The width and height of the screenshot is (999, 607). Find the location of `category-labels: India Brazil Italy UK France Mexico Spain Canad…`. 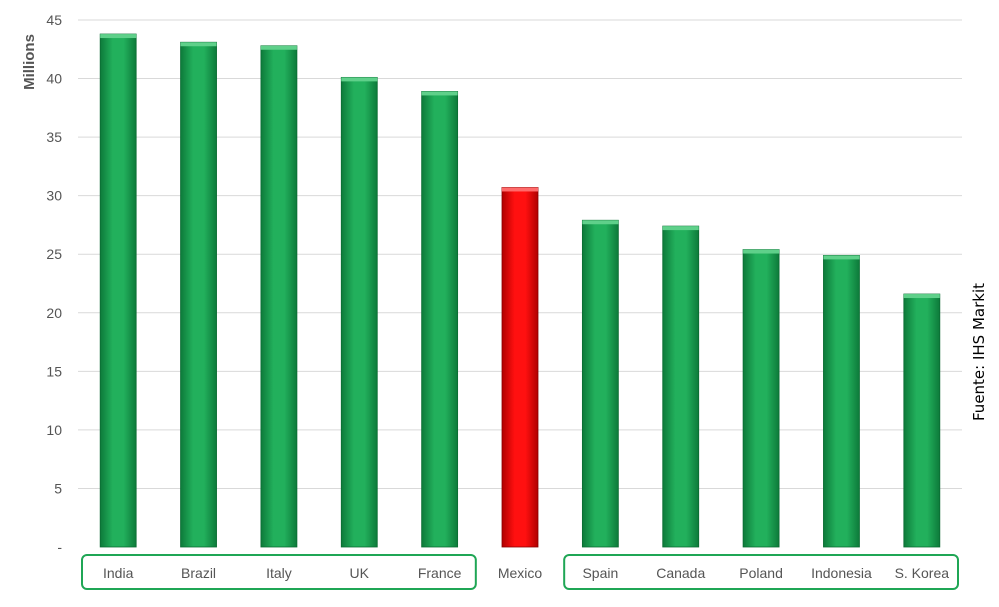

category-labels: India Brazil Italy UK France Mexico Spain Canad… is located at coordinates (526, 573).